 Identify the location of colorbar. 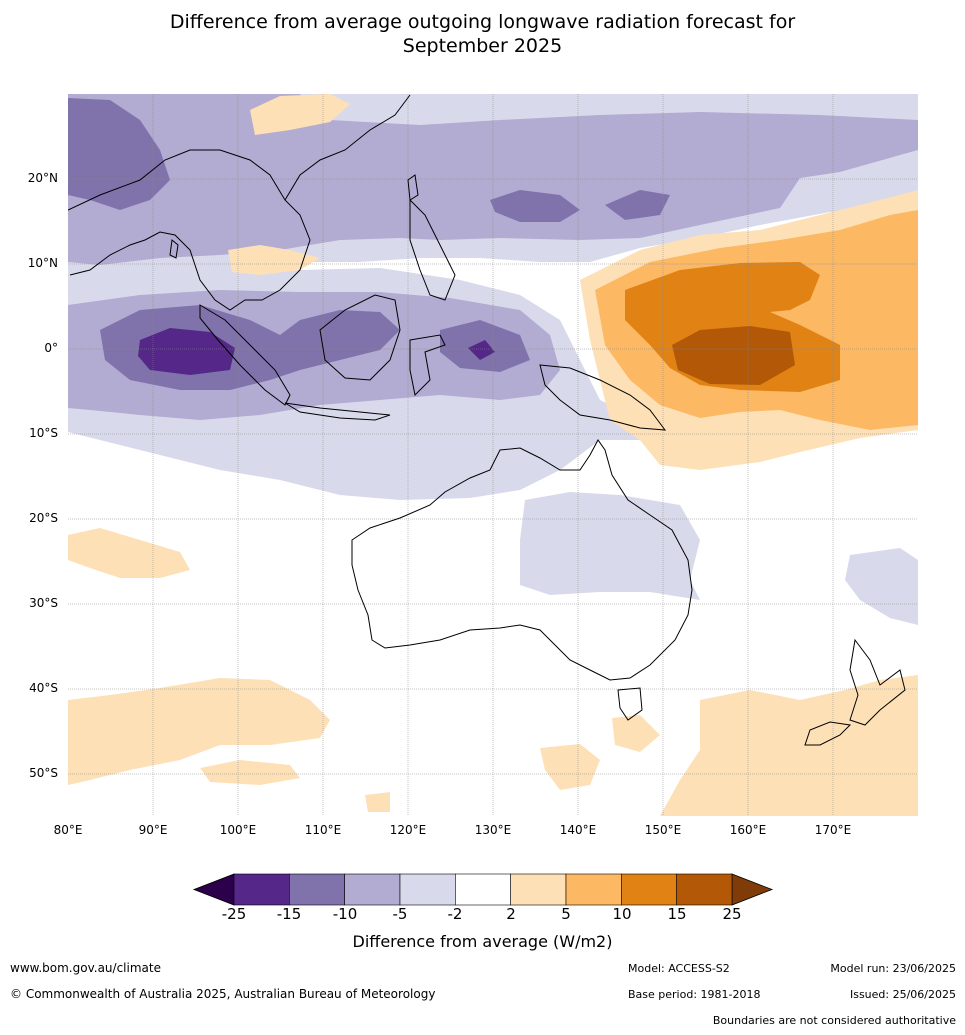
(483, 889).